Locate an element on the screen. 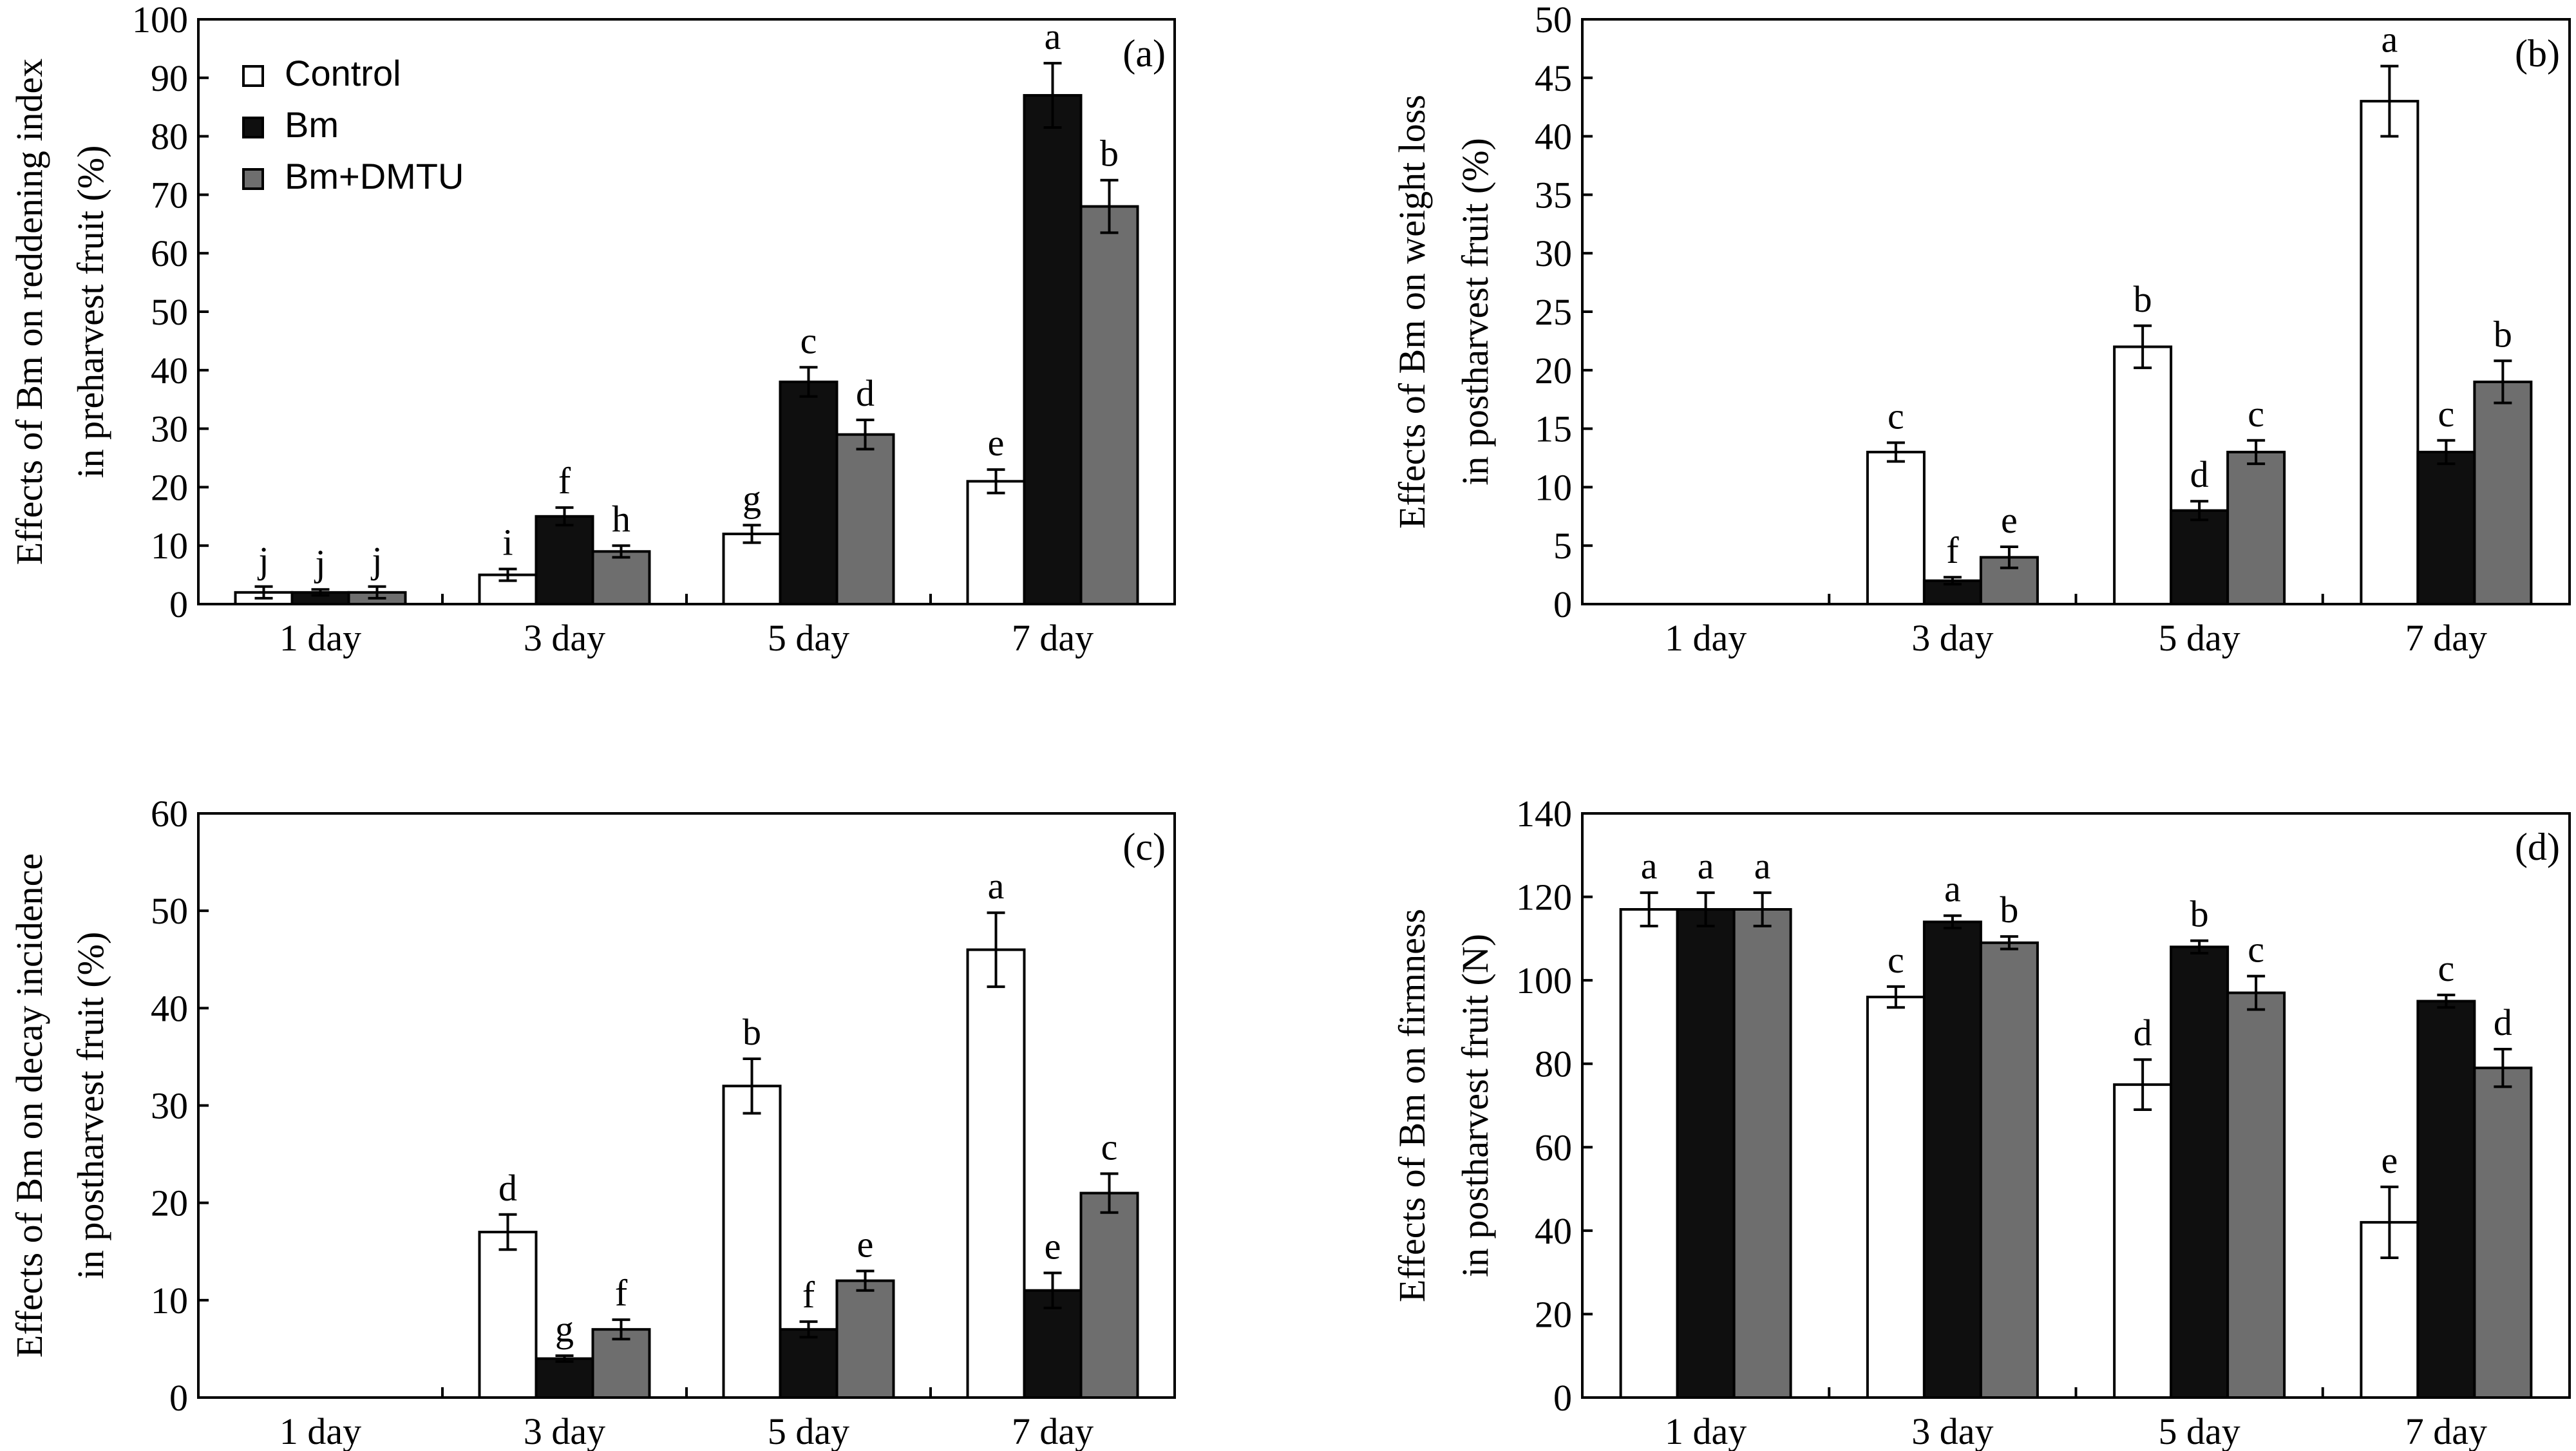  panel-b-ylabel-line1: Effects of Bm on weight loss is located at coordinates (1412, 312).